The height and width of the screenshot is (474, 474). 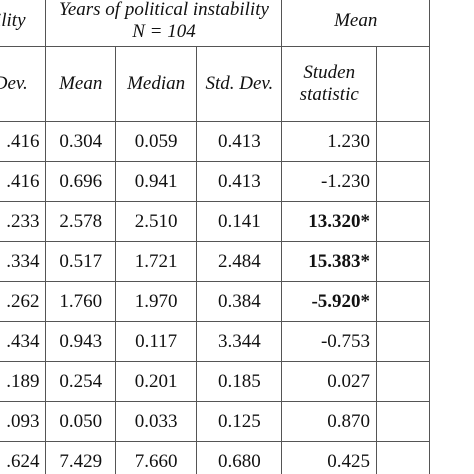 What do you see at coordinates (23, 301) in the screenshot?
I see `stability-std-dev-cell: .262` at bounding box center [23, 301].